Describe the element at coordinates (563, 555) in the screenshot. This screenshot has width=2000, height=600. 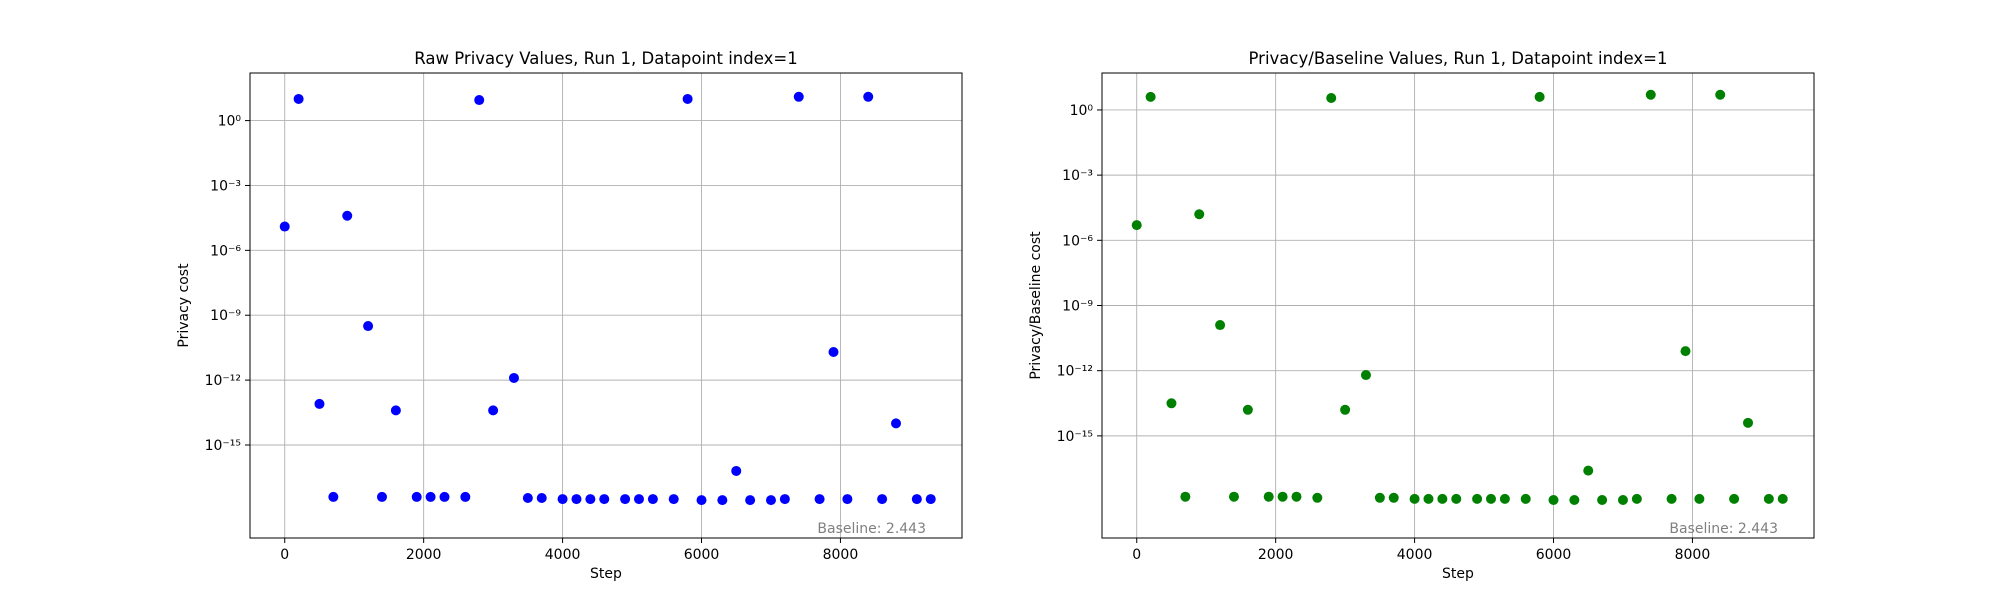
I see `x-tick-label: 4000` at that location.